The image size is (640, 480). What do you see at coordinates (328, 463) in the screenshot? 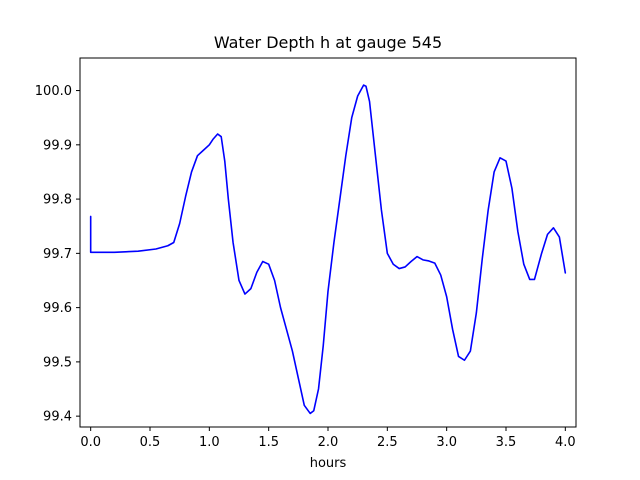
I see `x-axis-label: hours` at bounding box center [328, 463].